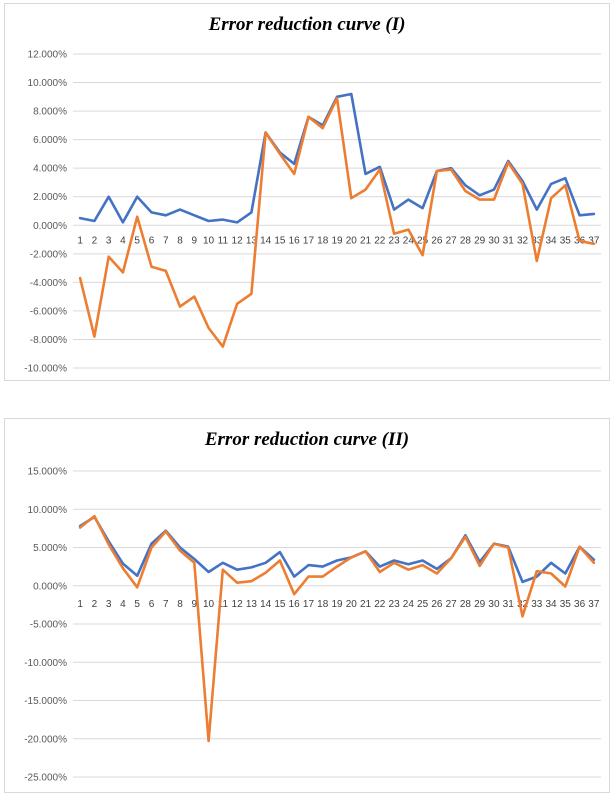 The height and width of the screenshot is (797, 614). Describe the element at coordinates (409, 604) in the screenshot. I see `x-tick-label: 24` at that location.